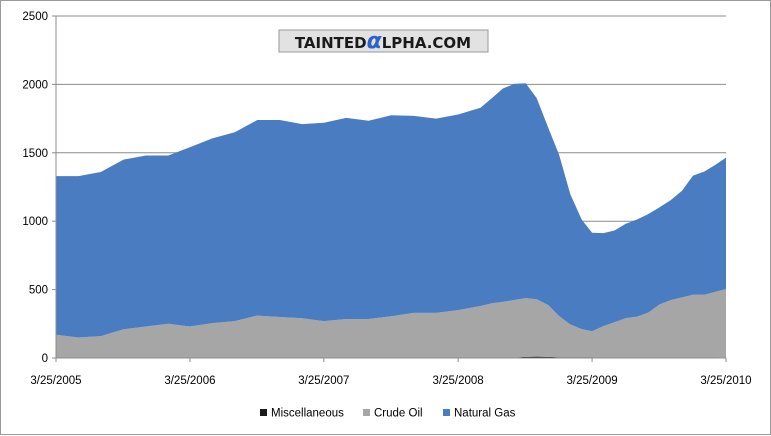 This screenshot has height=436, width=771. Describe the element at coordinates (35, 17) in the screenshot. I see `y-tick-label: 2500` at that location.